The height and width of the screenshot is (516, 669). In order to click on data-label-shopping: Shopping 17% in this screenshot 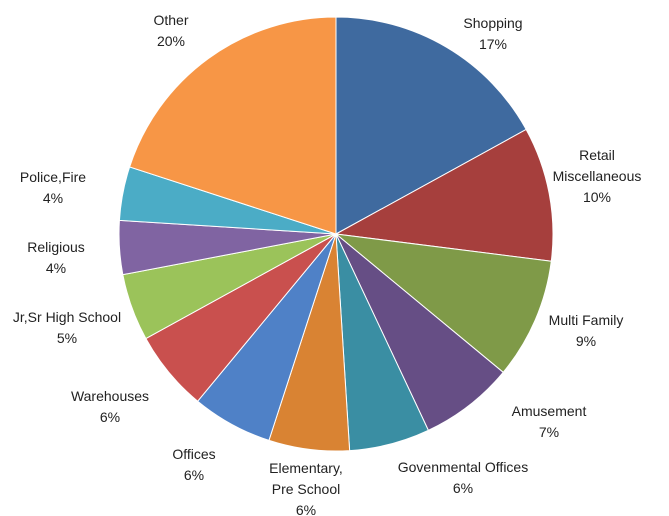, I will do `click(492, 33)`.